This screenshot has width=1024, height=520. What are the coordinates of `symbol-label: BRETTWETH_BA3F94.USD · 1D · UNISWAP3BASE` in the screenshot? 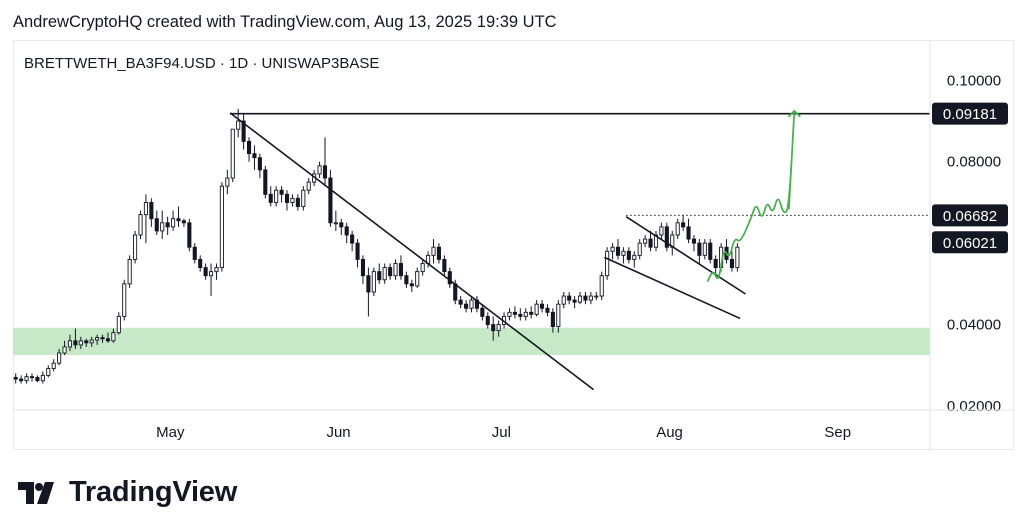 It's located at (202, 63).